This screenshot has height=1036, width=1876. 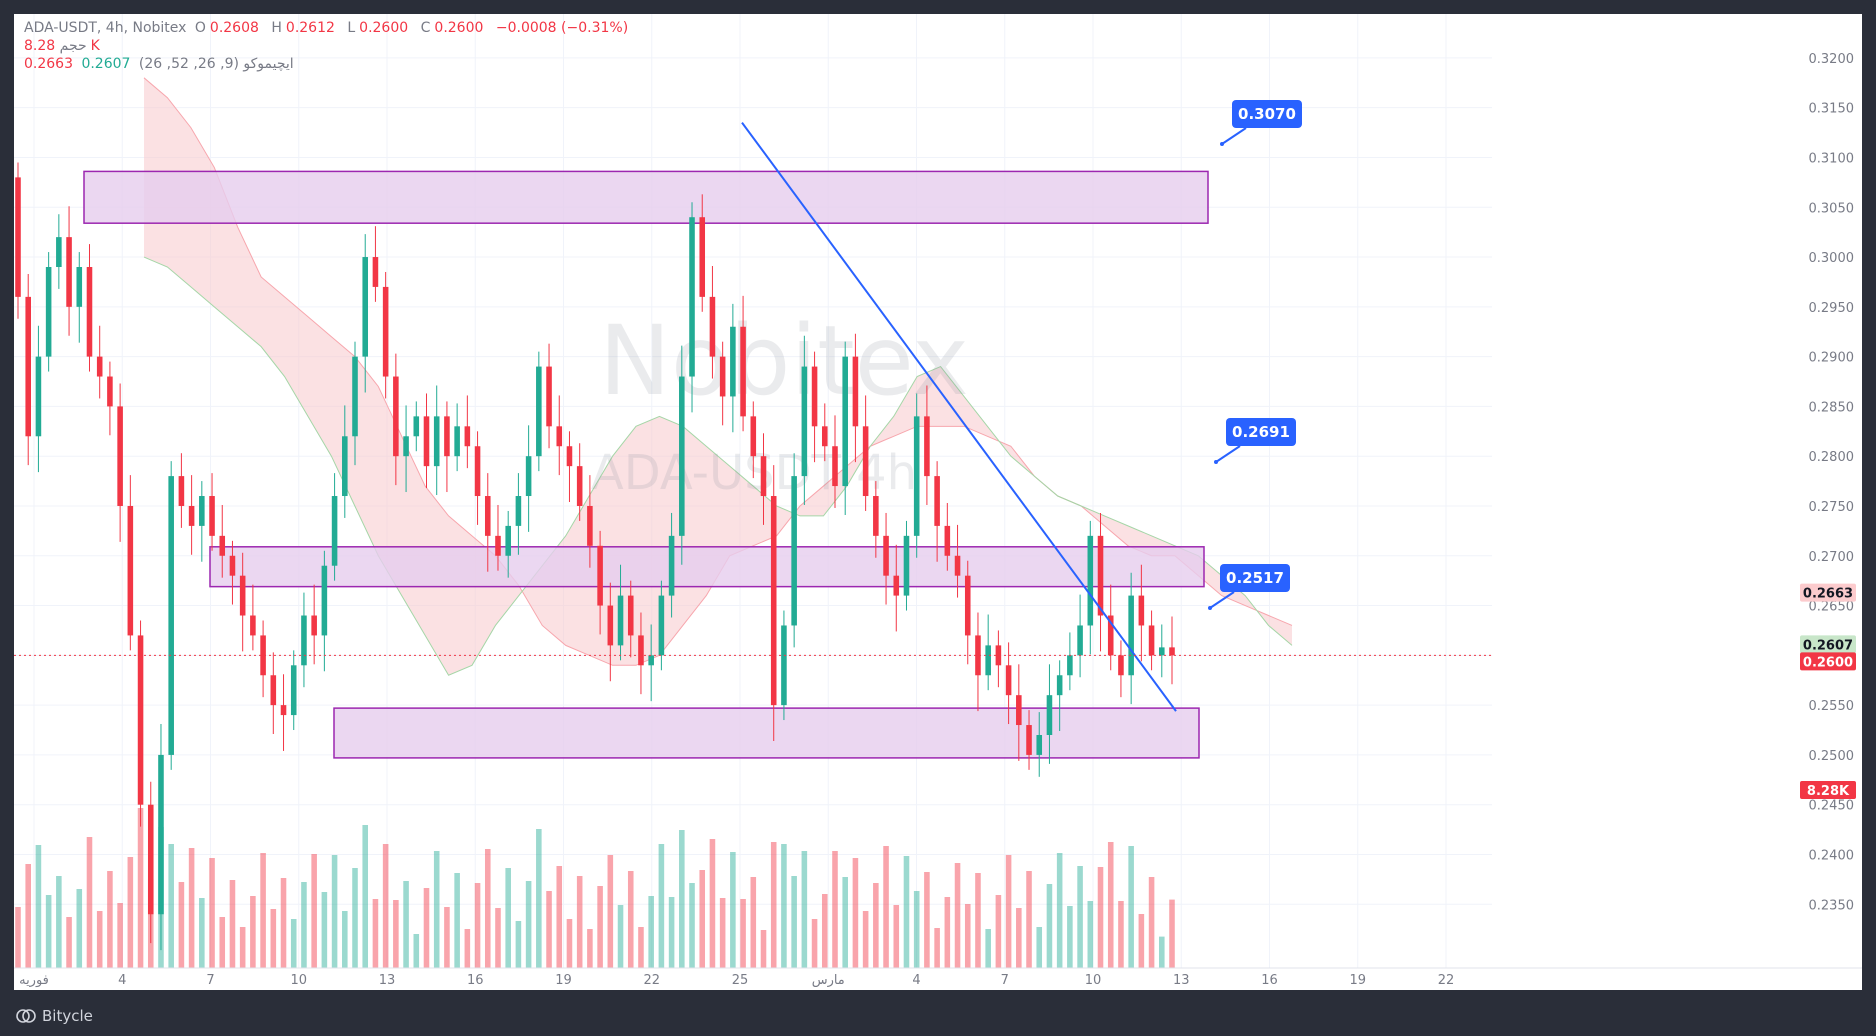 I want to click on level-callout-text: 0.3070, so click(x=1267, y=114).